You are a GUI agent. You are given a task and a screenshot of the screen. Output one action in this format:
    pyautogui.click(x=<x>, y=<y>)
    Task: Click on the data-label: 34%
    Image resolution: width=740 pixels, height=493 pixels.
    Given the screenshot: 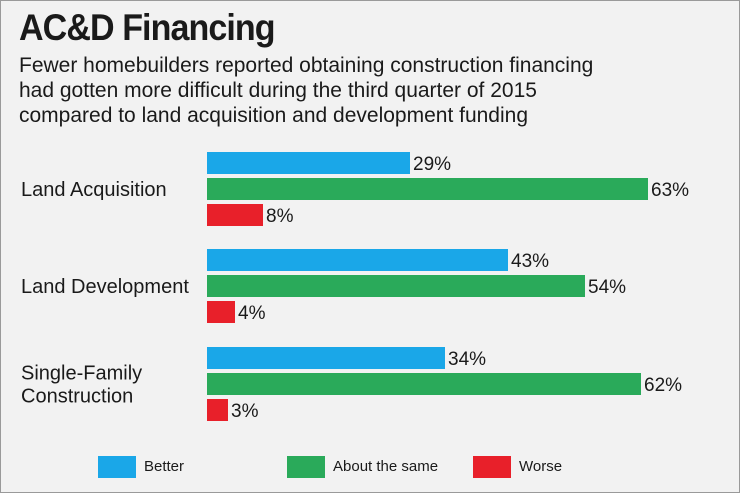 What is the action you would take?
    pyautogui.click(x=467, y=359)
    